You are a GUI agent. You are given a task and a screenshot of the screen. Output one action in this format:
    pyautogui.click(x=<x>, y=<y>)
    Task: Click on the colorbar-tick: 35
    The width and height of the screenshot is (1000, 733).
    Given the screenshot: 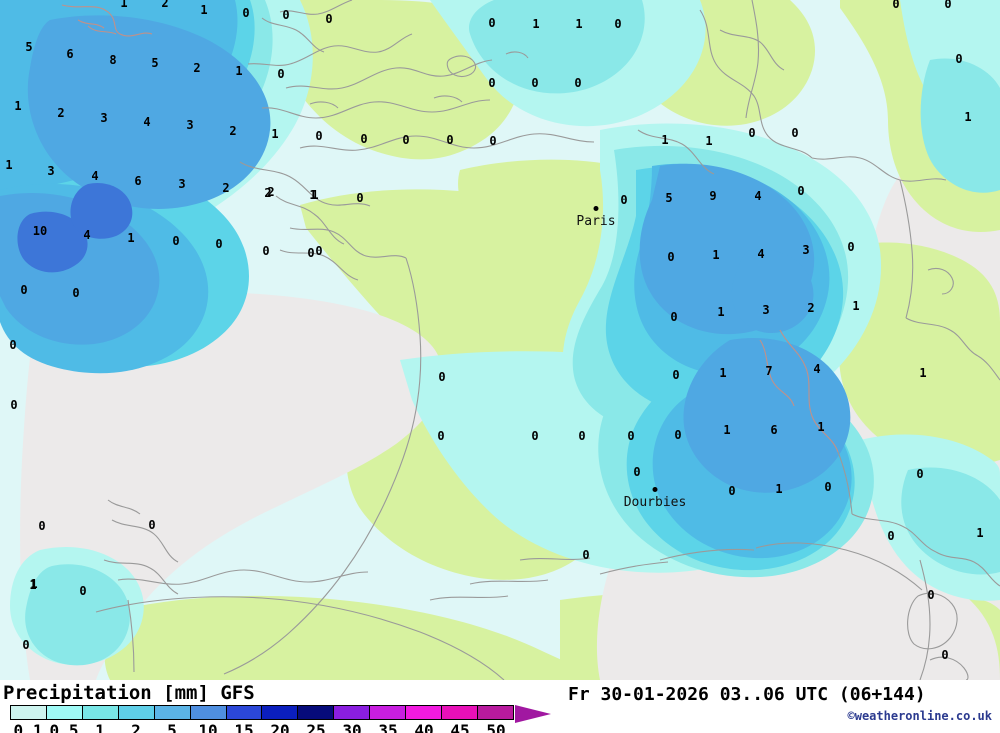 What is the action you would take?
    pyautogui.click(x=388, y=727)
    